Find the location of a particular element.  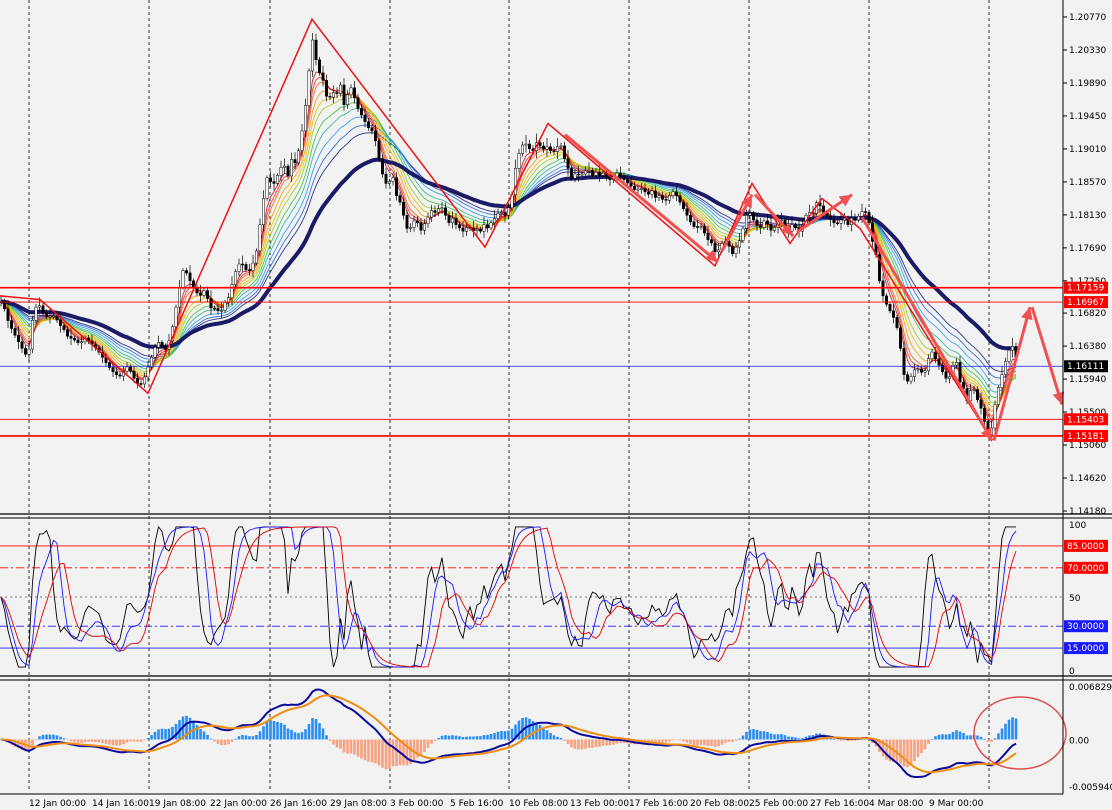

oscillator-tick-label: 100 is located at coordinates (1077, 526).